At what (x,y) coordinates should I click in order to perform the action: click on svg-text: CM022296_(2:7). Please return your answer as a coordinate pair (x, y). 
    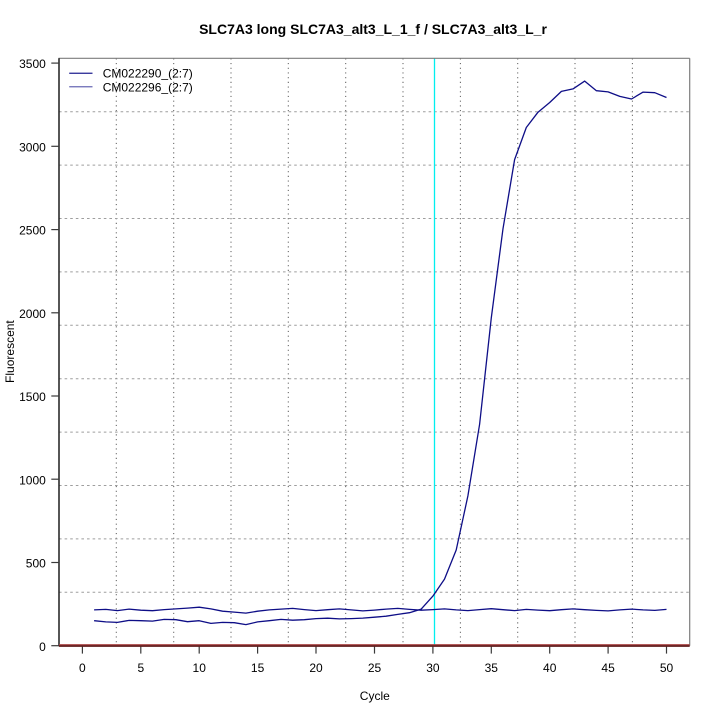
    Looking at the image, I should click on (148, 87).